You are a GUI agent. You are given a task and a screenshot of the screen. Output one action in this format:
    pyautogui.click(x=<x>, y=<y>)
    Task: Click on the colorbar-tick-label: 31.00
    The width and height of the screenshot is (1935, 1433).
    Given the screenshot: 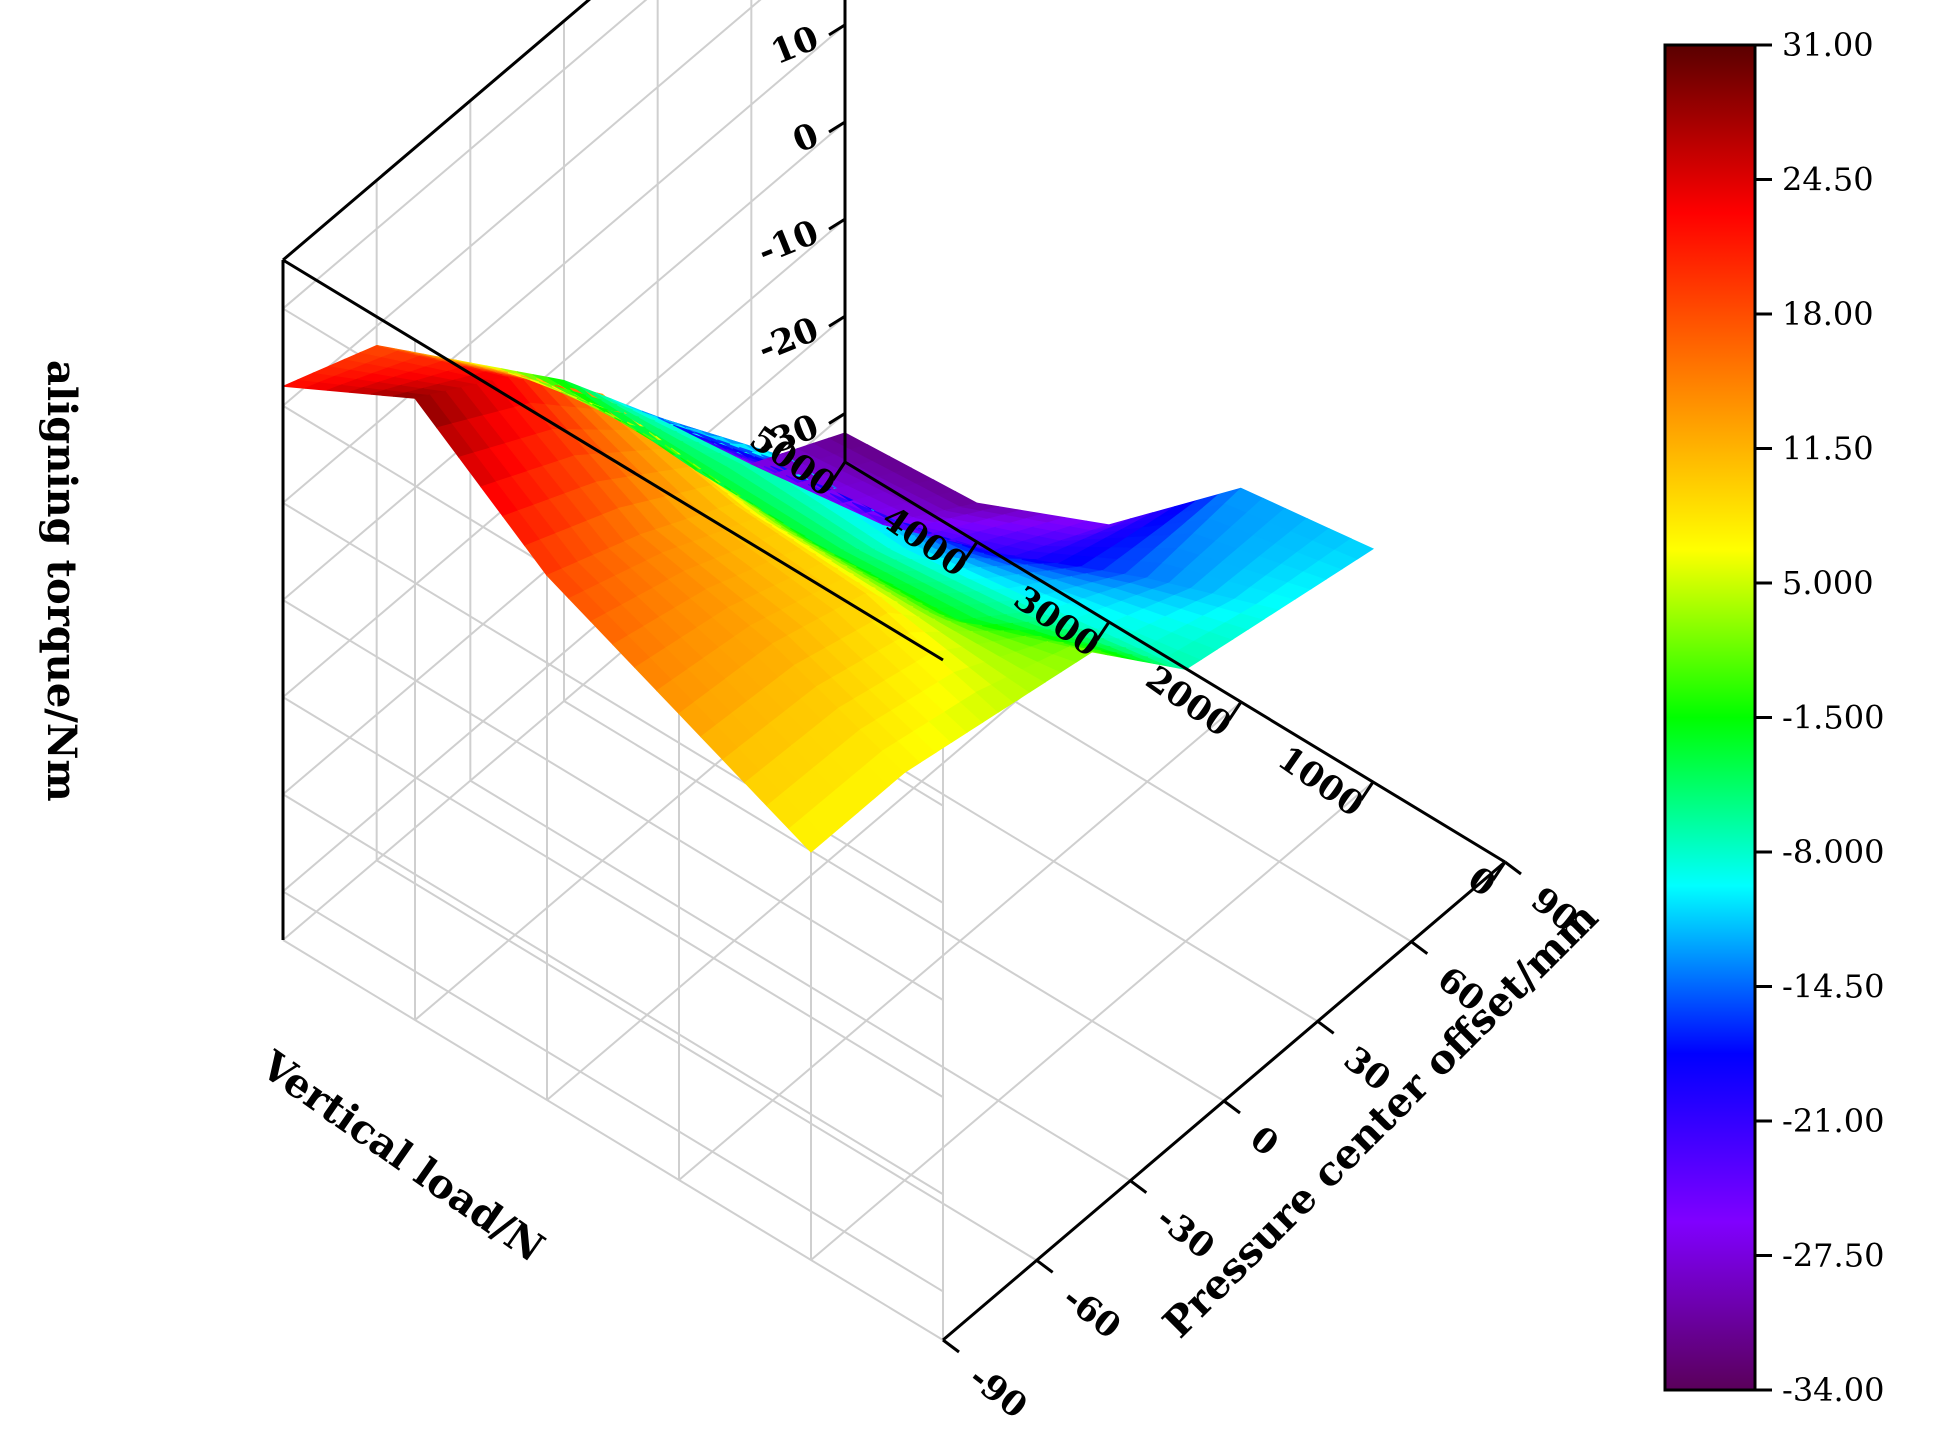 What is the action you would take?
    pyautogui.click(x=1828, y=45)
    